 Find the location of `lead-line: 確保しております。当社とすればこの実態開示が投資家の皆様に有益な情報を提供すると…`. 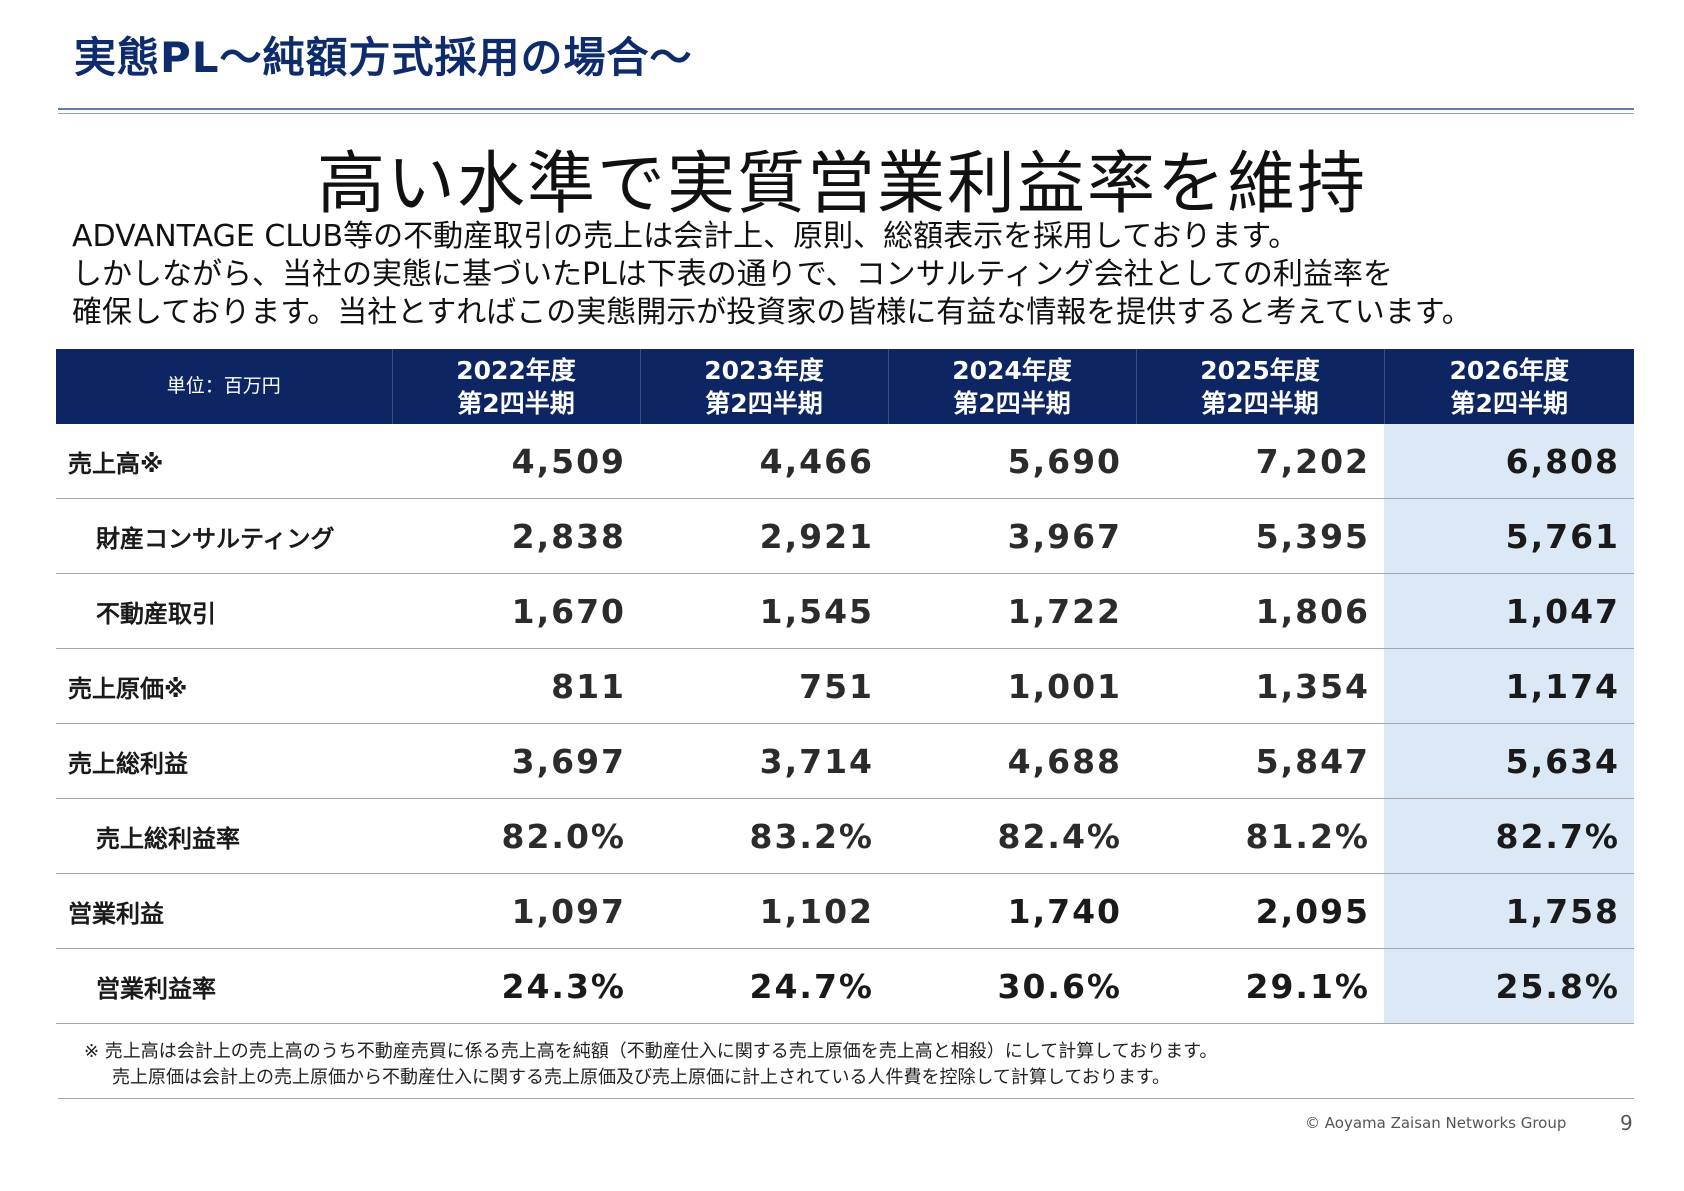

lead-line: 確保しております。当社とすればこの実態開示が投資家の皆様に有益な情報を提供すると… is located at coordinates (772, 312).